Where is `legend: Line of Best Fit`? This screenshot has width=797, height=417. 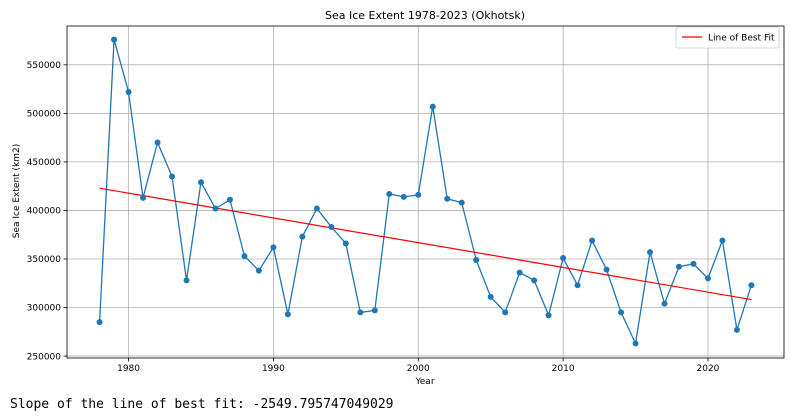 legend: Line of Best Fit is located at coordinates (727, 37).